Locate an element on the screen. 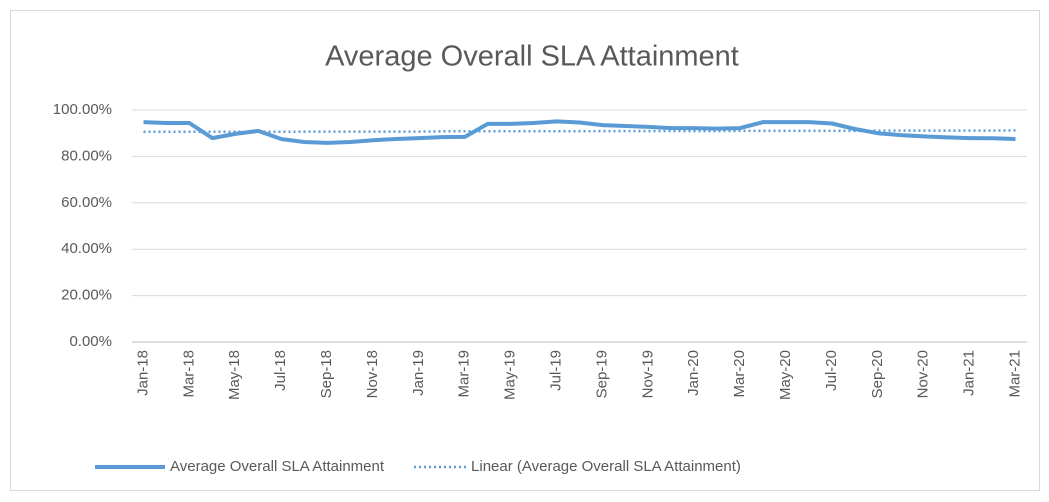  x-tick-label: Sep-20 is located at coordinates (877, 374).